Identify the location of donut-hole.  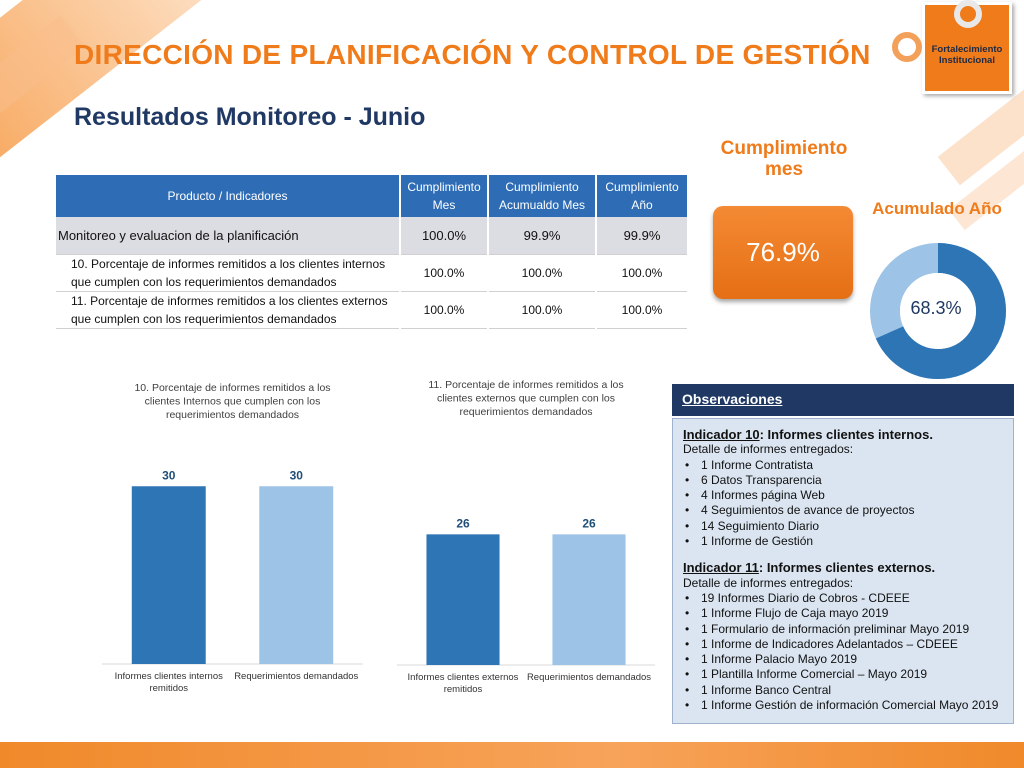
(938, 311).